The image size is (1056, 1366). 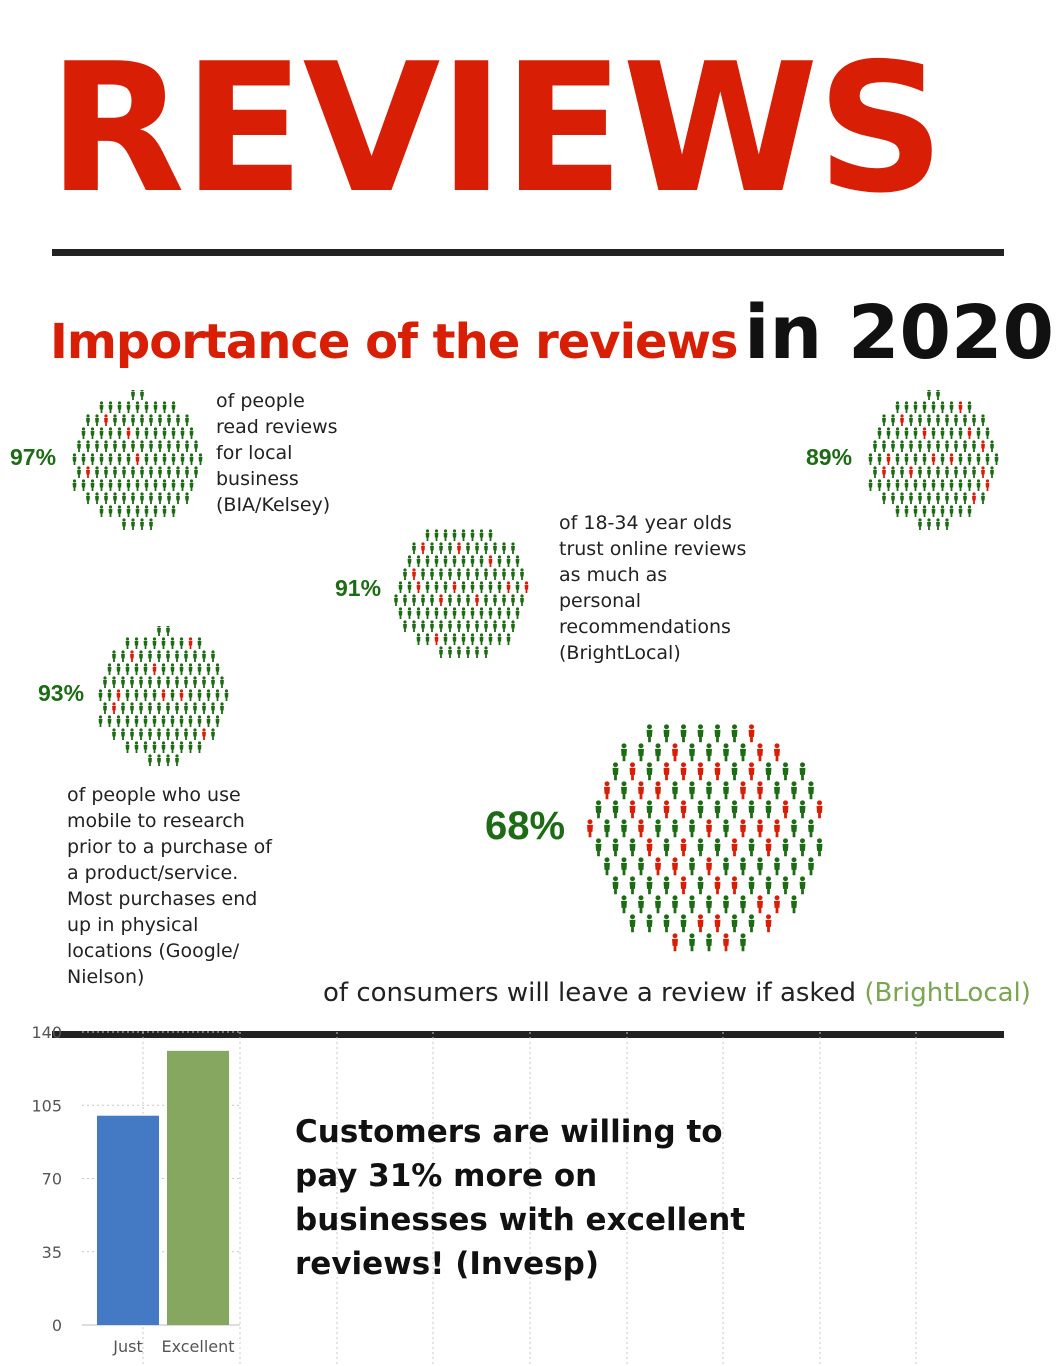 What do you see at coordinates (46, 1105) in the screenshot?
I see `y-tick-label: 105` at bounding box center [46, 1105].